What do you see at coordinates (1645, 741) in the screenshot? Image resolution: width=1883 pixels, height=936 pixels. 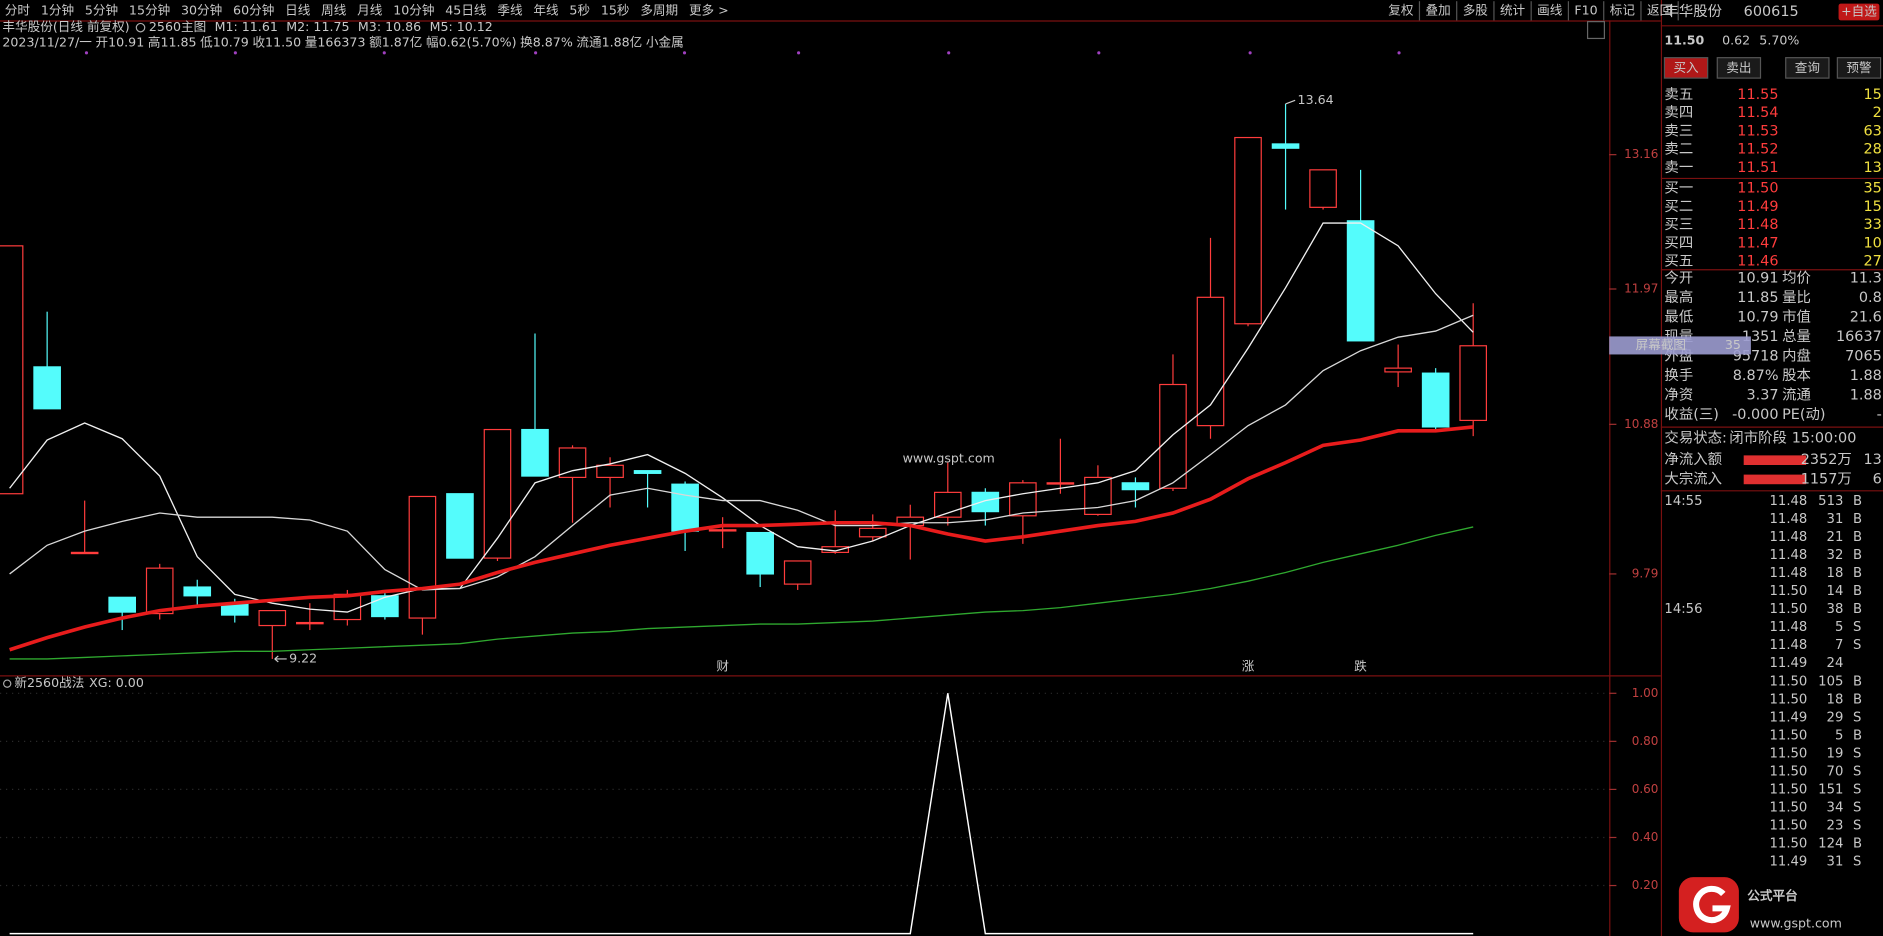 I see `y-tick-label: 0.80` at bounding box center [1645, 741].